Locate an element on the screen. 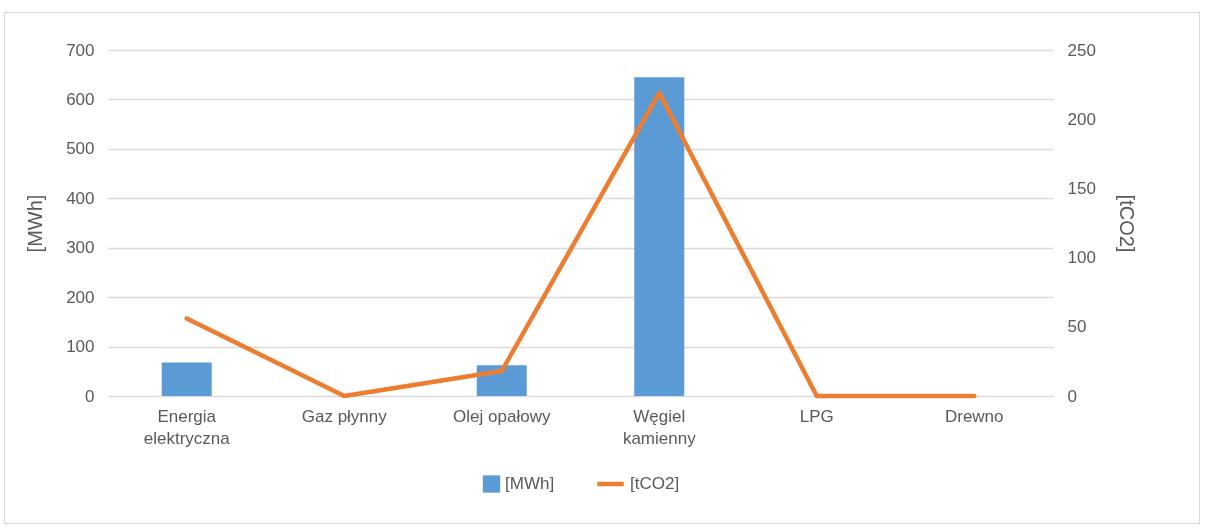 The image size is (1208, 531). y2-tick-label: 100 is located at coordinates (1081, 258).